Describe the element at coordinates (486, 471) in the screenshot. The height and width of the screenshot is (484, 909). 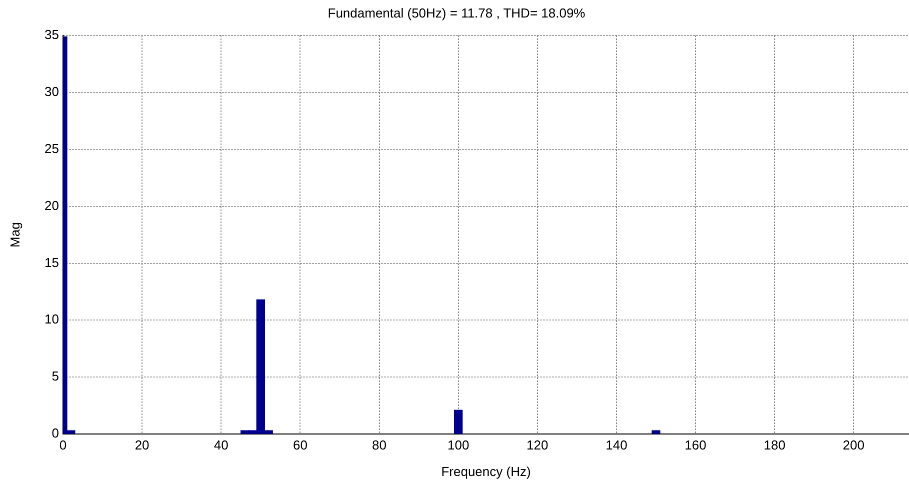
I see `x-axis-title: Frequency (Hz)` at that location.